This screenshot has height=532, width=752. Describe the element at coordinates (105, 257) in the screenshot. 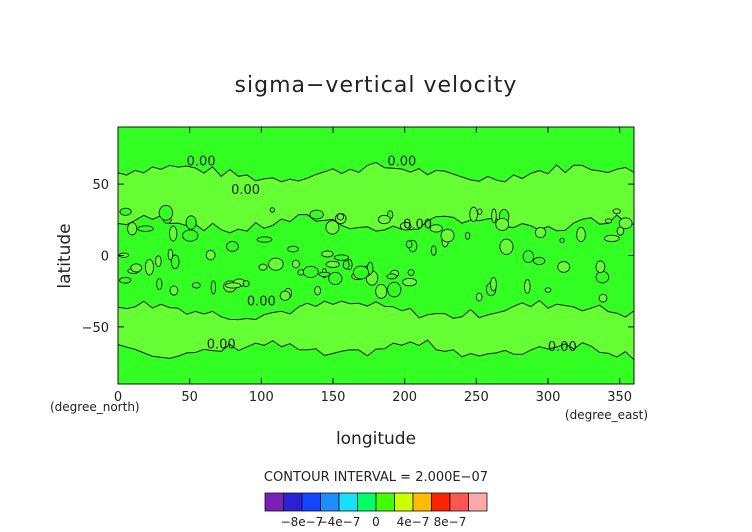

I see `y-tick-label: 0` at that location.